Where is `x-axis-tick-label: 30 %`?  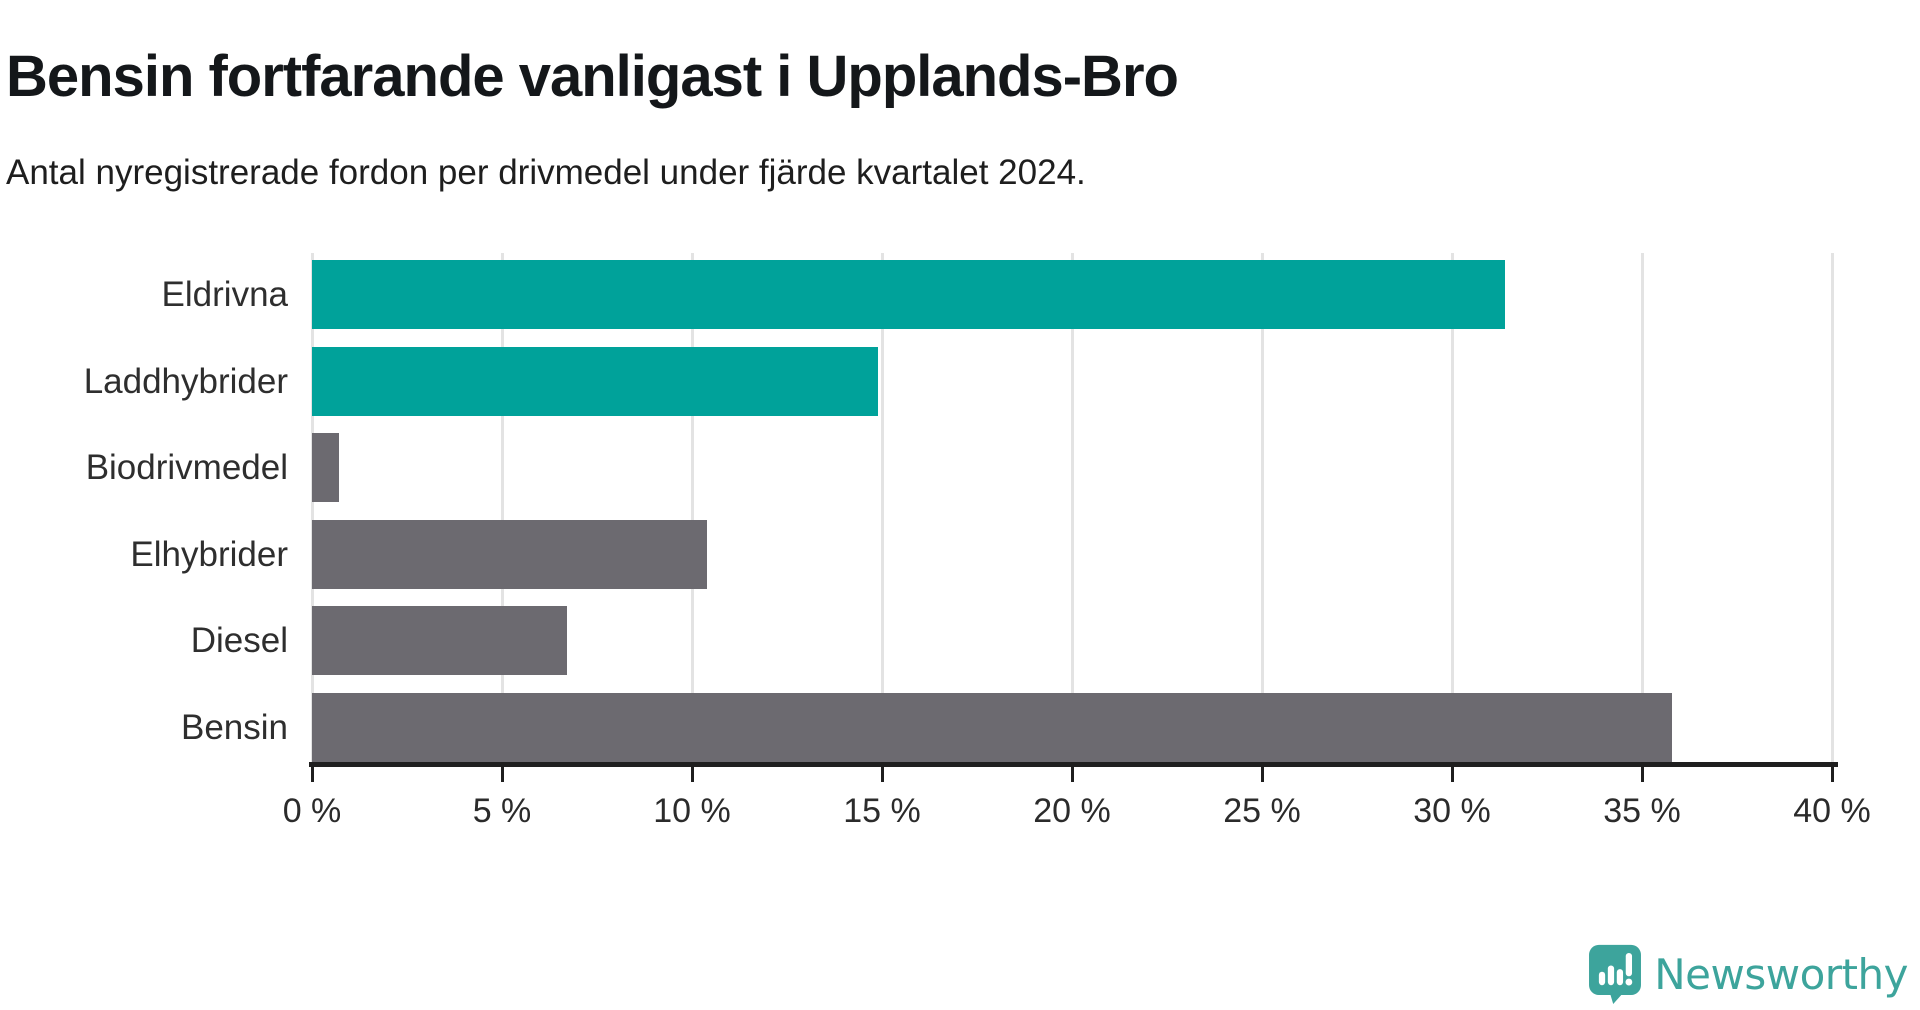
x-axis-tick-label: 30 % is located at coordinates (1452, 811).